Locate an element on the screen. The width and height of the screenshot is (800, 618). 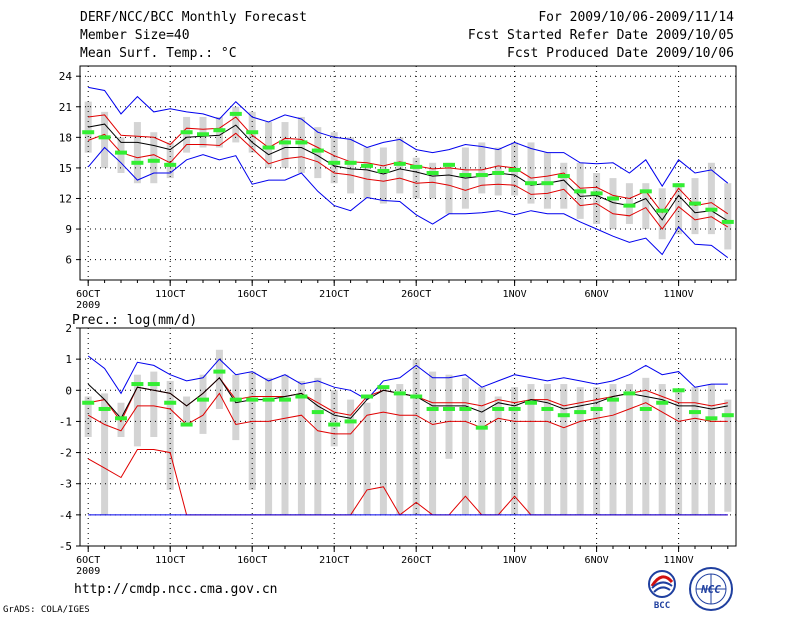
panel2-y-tick-label: 2 is located at coordinates (68, 328).